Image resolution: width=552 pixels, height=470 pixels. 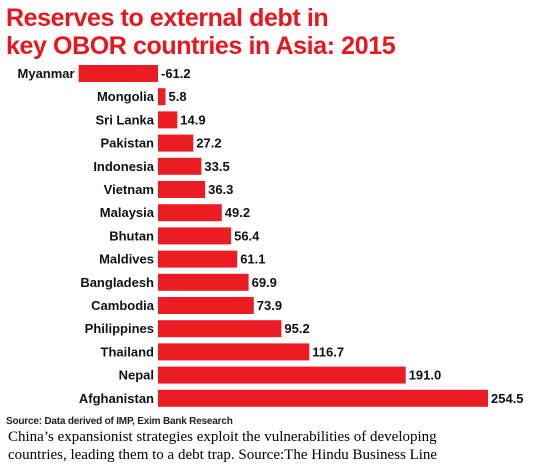 What do you see at coordinates (323, 398) in the screenshot?
I see `bar-afghanistan` at bounding box center [323, 398].